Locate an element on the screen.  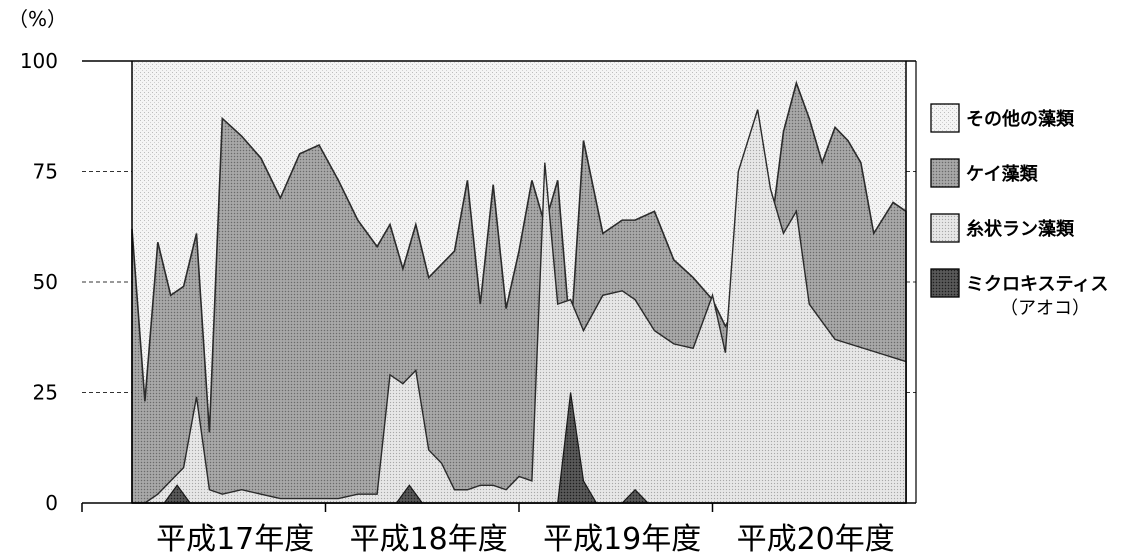
y-axis: 0 25 50 75 100 is located at coordinates (39, 282).